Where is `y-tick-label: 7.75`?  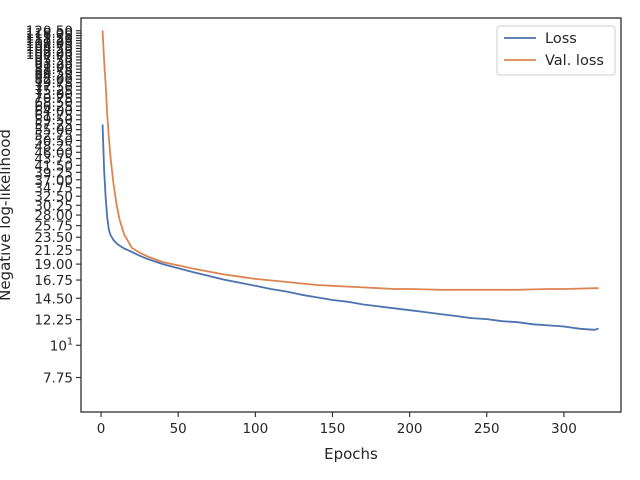 y-tick-label: 7.75 is located at coordinates (58, 379).